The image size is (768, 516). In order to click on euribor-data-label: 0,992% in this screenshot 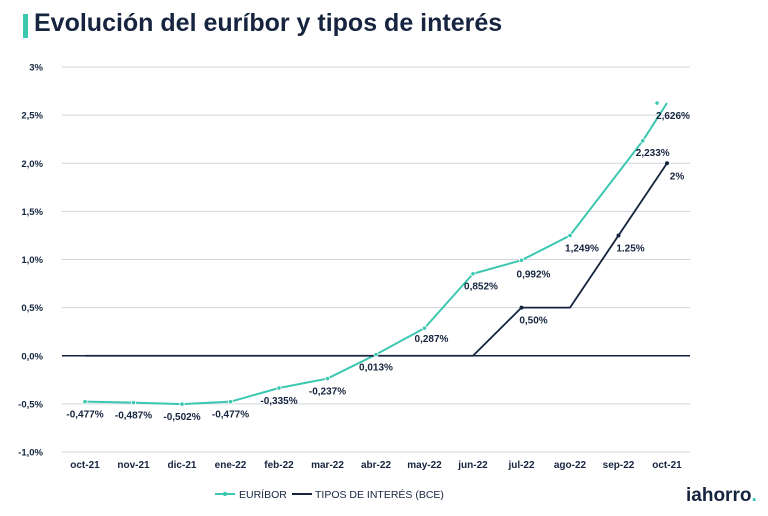, I will do `click(534, 274)`.